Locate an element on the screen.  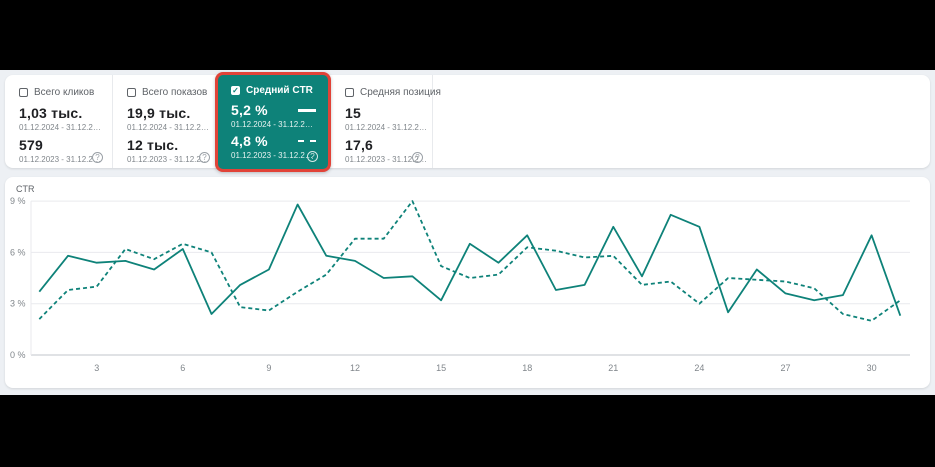
x-tick-label: 6 is located at coordinates (182, 368).